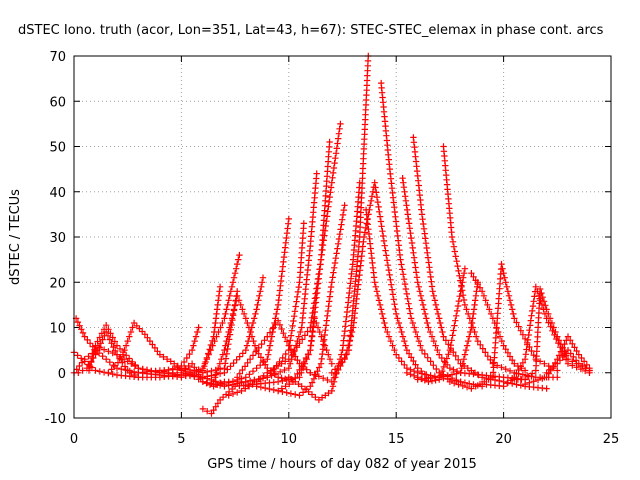 This screenshot has width=640, height=480. What do you see at coordinates (289, 439) in the screenshot?
I see `x-tick-label: 10` at bounding box center [289, 439].